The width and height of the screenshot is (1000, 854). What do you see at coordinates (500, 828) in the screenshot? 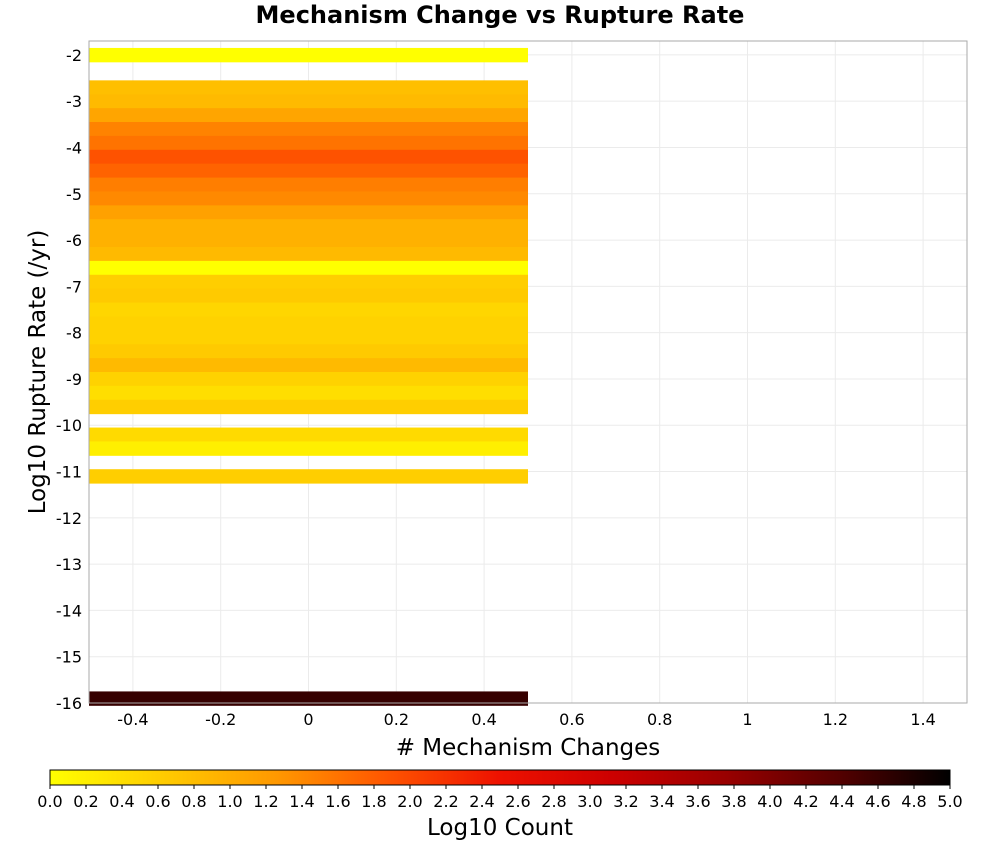
I see `colorbar-label: Log10 Count` at bounding box center [500, 828].